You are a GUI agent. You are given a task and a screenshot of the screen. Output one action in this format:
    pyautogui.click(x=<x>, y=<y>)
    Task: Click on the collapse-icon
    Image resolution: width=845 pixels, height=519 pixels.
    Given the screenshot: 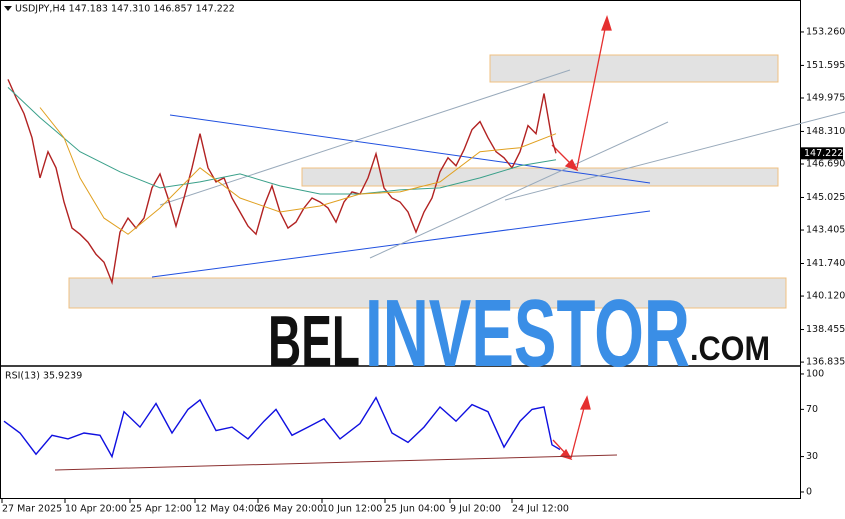 What is the action you would take?
    pyautogui.click(x=8, y=8)
    